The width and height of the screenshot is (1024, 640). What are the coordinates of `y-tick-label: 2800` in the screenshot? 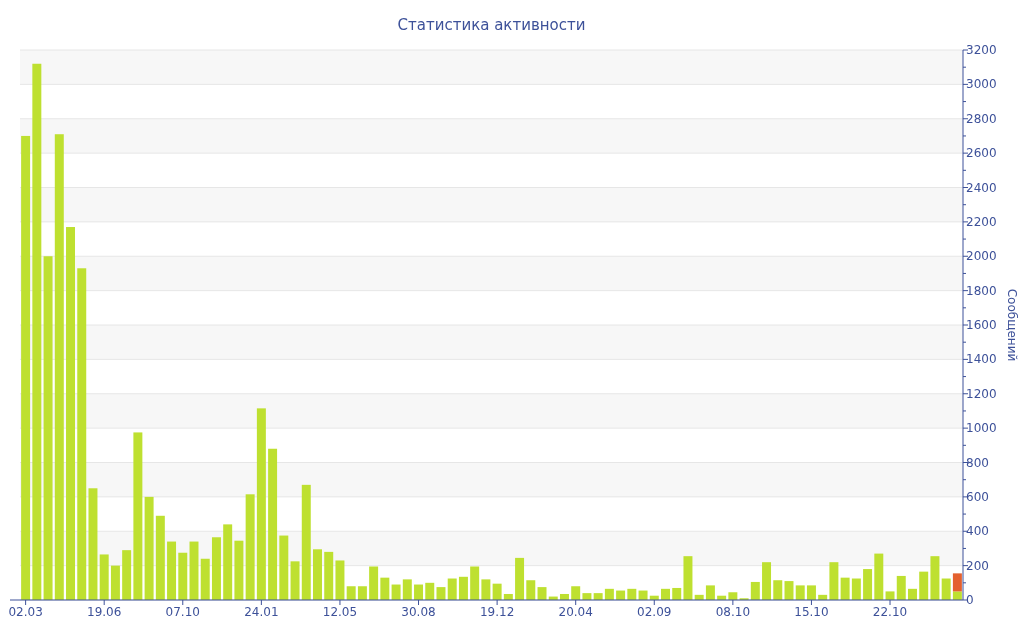 It's located at (981, 118).